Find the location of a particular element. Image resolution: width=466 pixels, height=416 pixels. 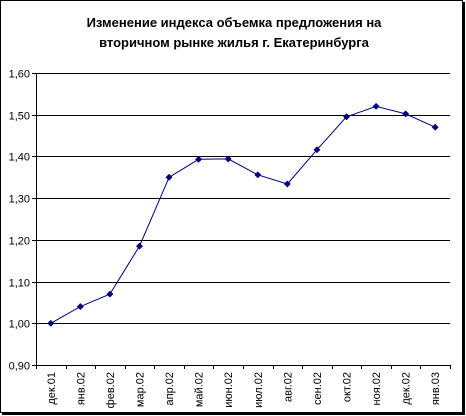

x-tick-label: июн.02 is located at coordinates (229, 390).